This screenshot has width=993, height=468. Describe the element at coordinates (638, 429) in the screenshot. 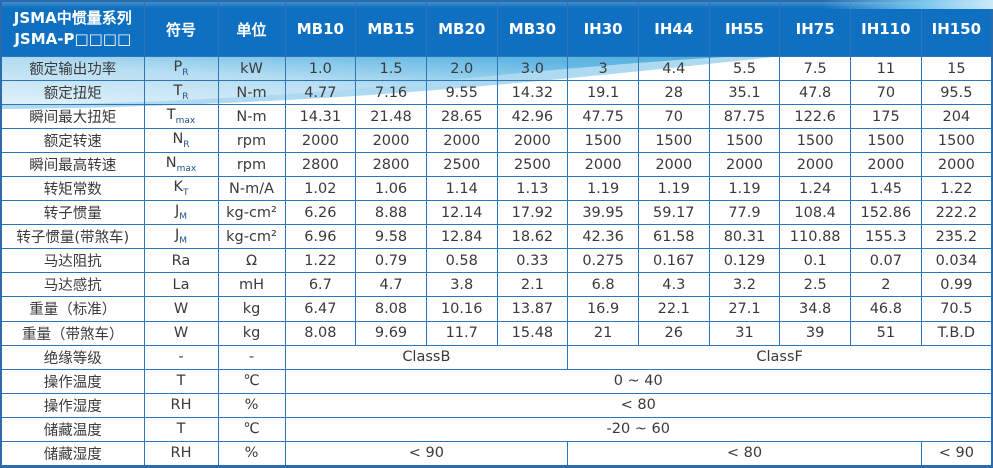

I see `merged-value-cell: -20 ~ 60` at that location.